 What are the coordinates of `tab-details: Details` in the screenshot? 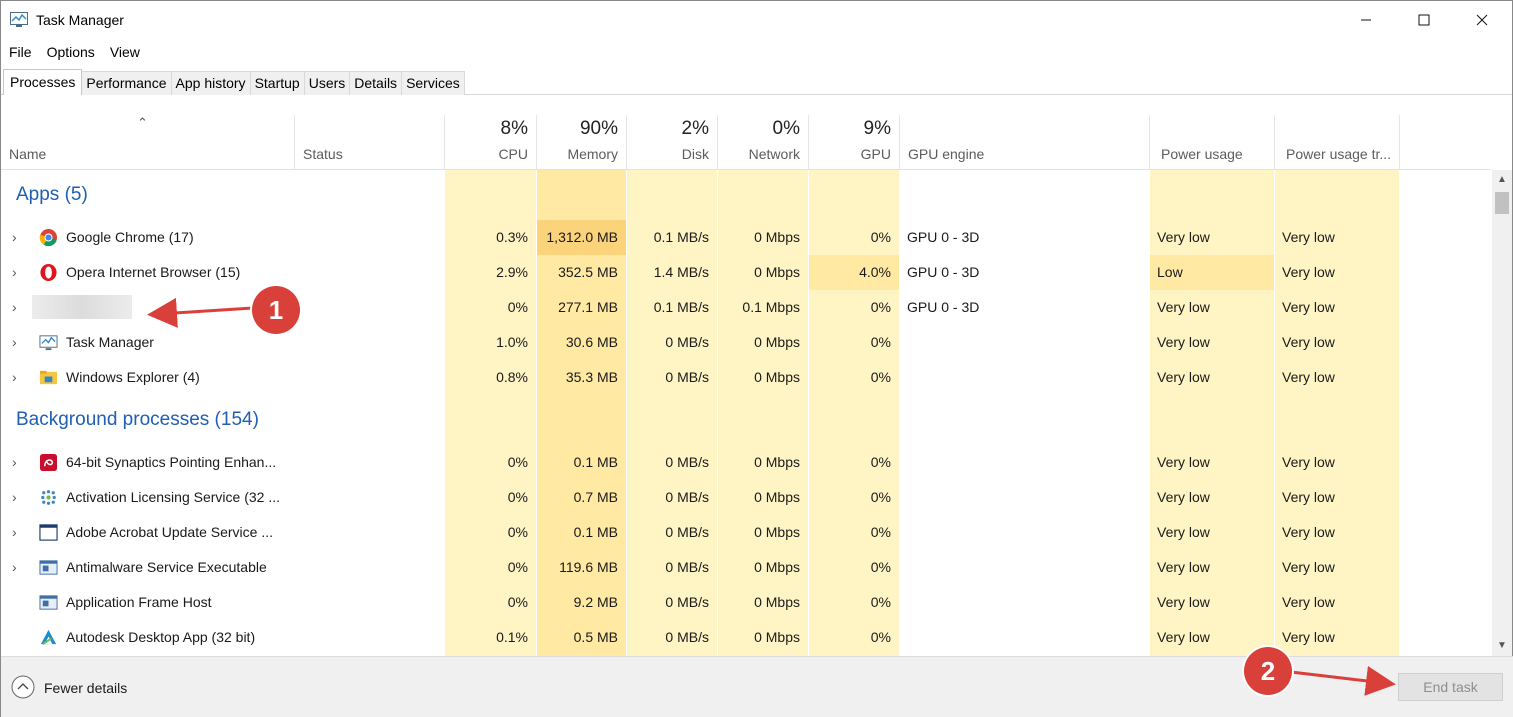 It's located at (376, 83).